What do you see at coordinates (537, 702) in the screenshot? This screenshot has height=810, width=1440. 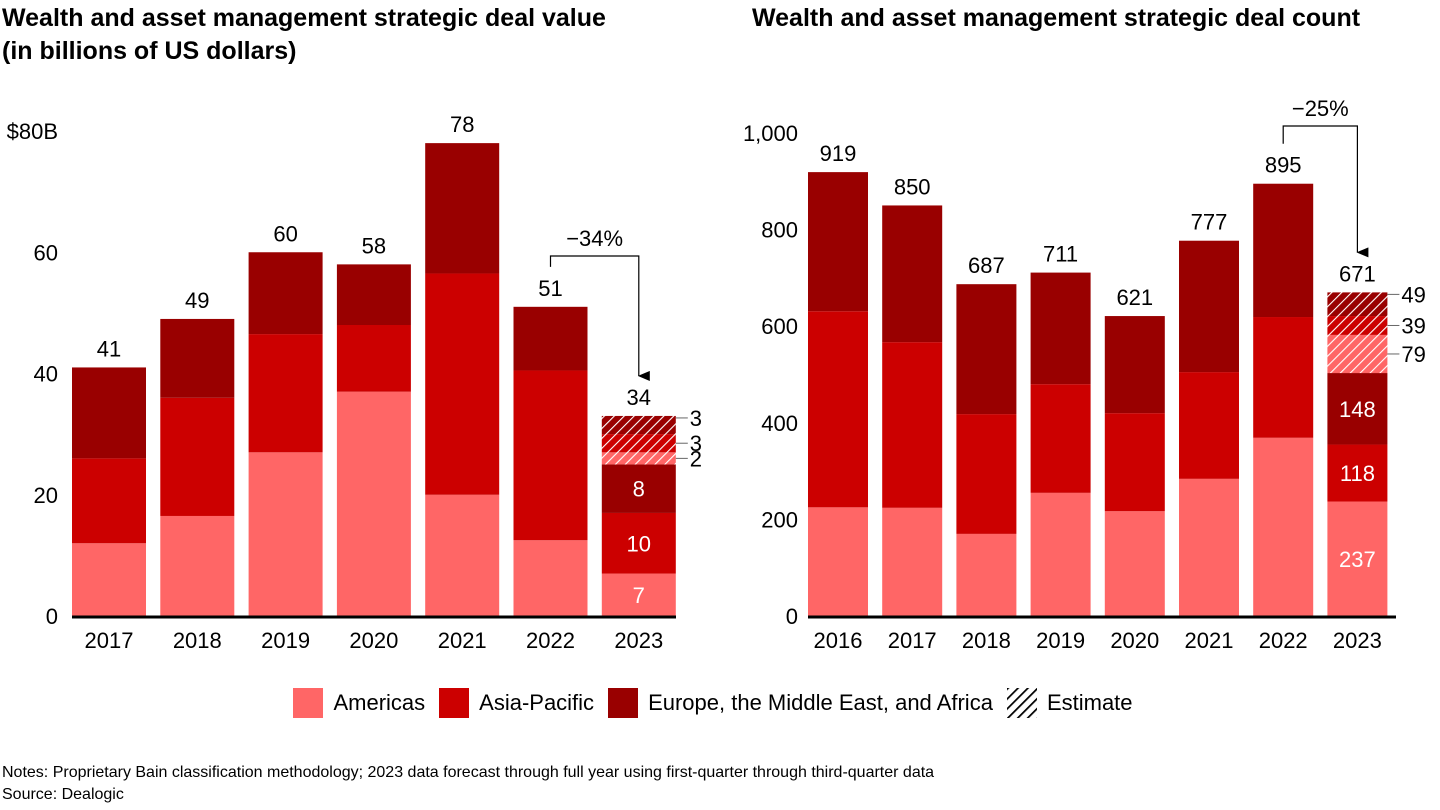 I see `legend-label: Asia-Pacific` at bounding box center [537, 702].